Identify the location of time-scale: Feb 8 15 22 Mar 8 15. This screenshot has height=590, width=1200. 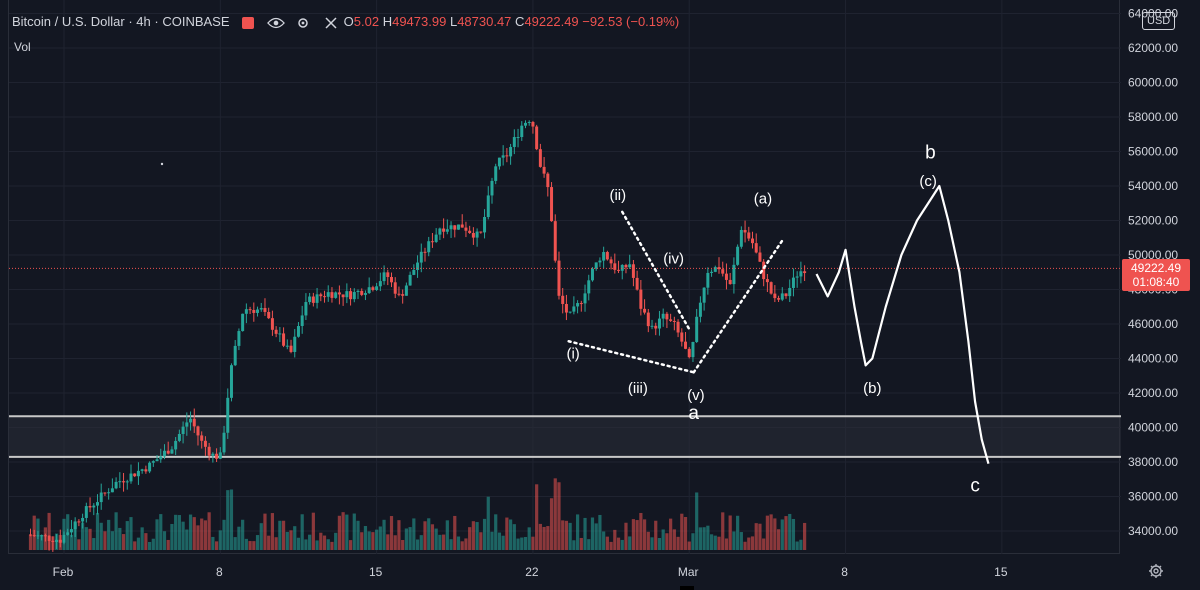
(564, 573).